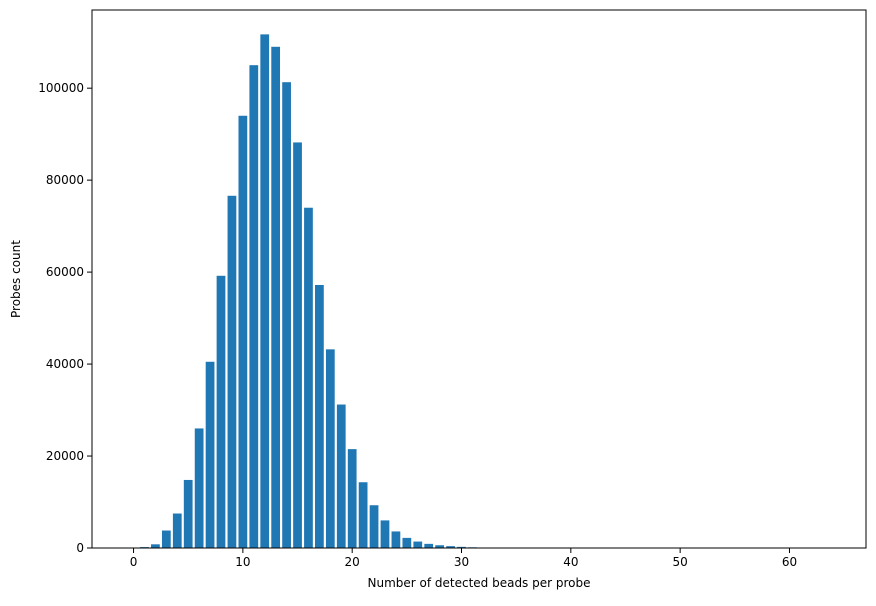 The height and width of the screenshot is (606, 876). Describe the element at coordinates (65, 364) in the screenshot. I see `y-tick-label: 40000` at that location.